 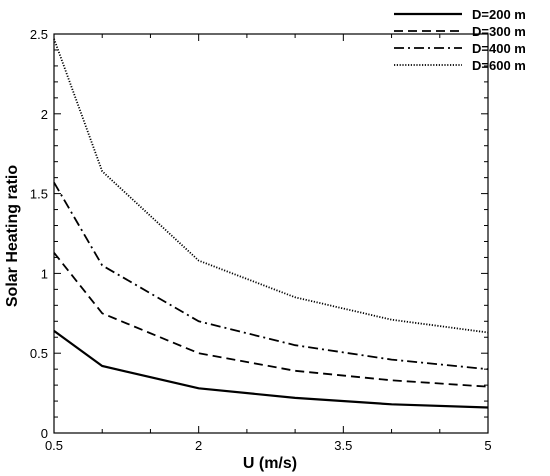 What do you see at coordinates (12, 236) in the screenshot?
I see `y-axis-label: Solar Heating ratio` at bounding box center [12, 236].